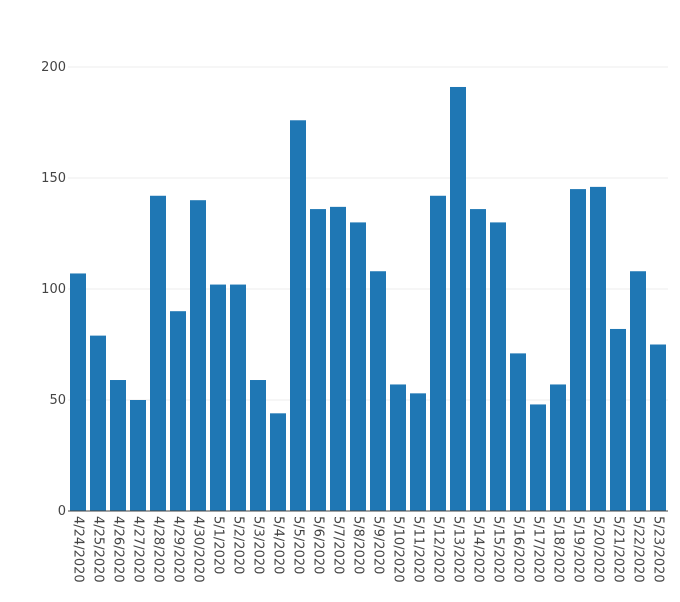  What do you see at coordinates (598, 348) in the screenshot?
I see `bar-5-20-2020` at bounding box center [598, 348].